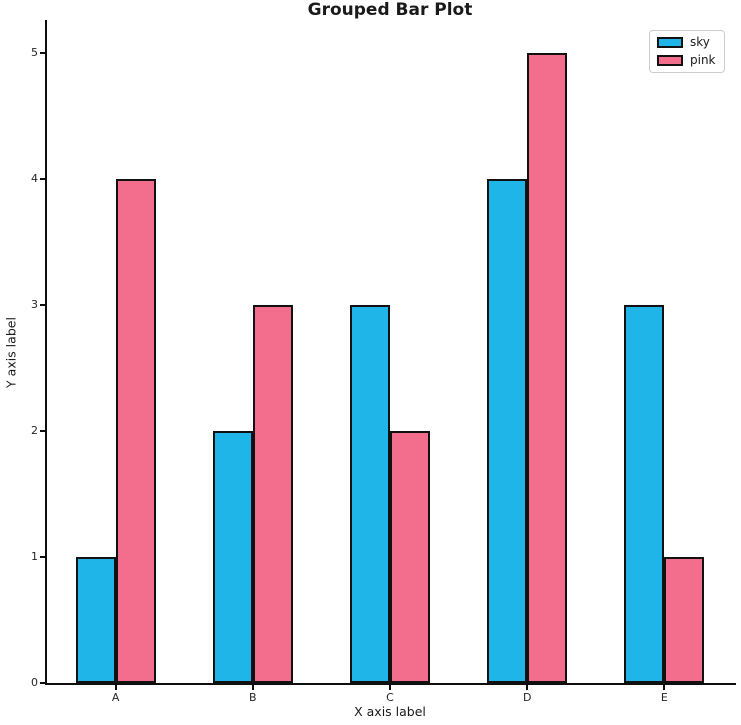  I want to click on bar-sky-B, so click(232, 556).